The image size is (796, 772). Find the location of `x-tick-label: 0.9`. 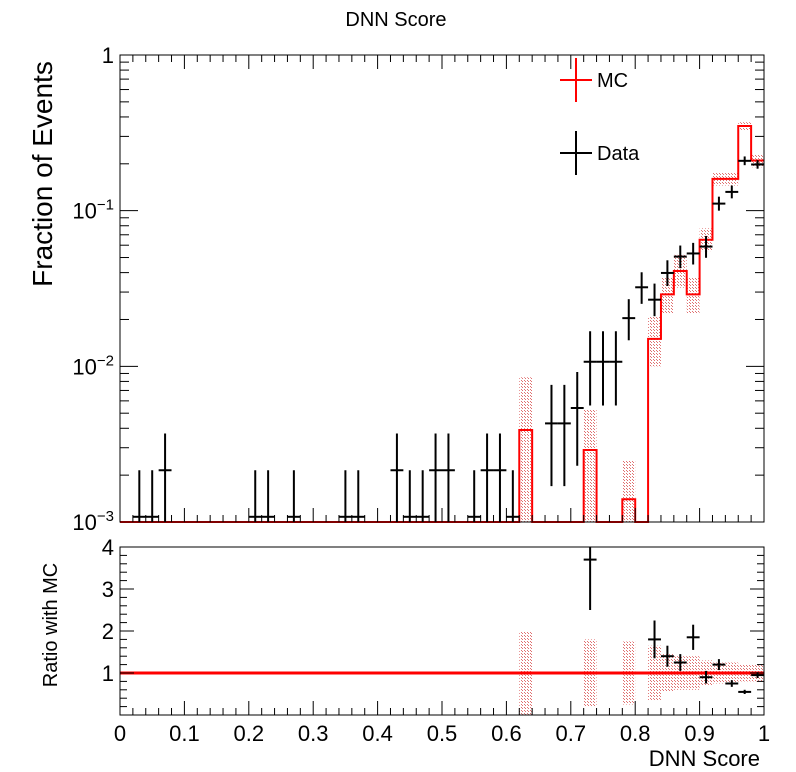

x-tick-label: 0.9 is located at coordinates (699, 733).